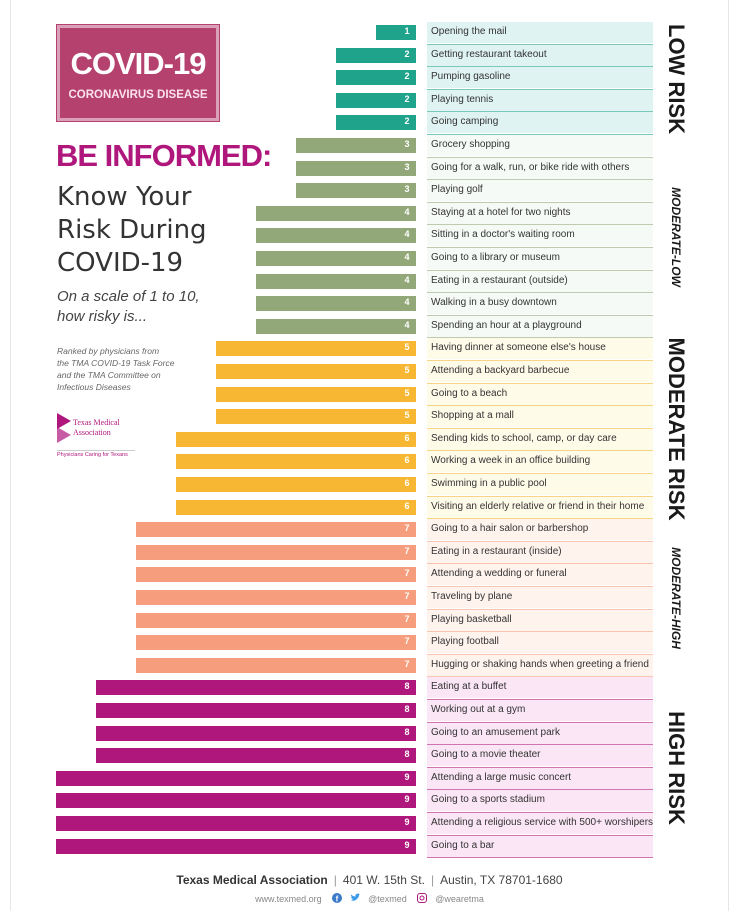  I want to click on instagram-icon, so click(422, 898).